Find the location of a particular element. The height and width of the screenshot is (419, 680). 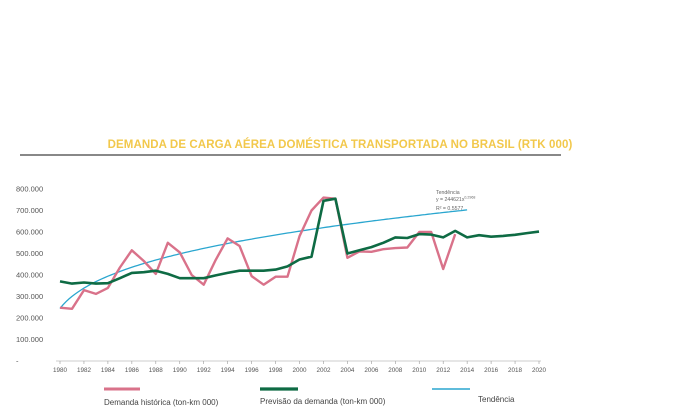

forecast-demand-line is located at coordinates (299, 241).